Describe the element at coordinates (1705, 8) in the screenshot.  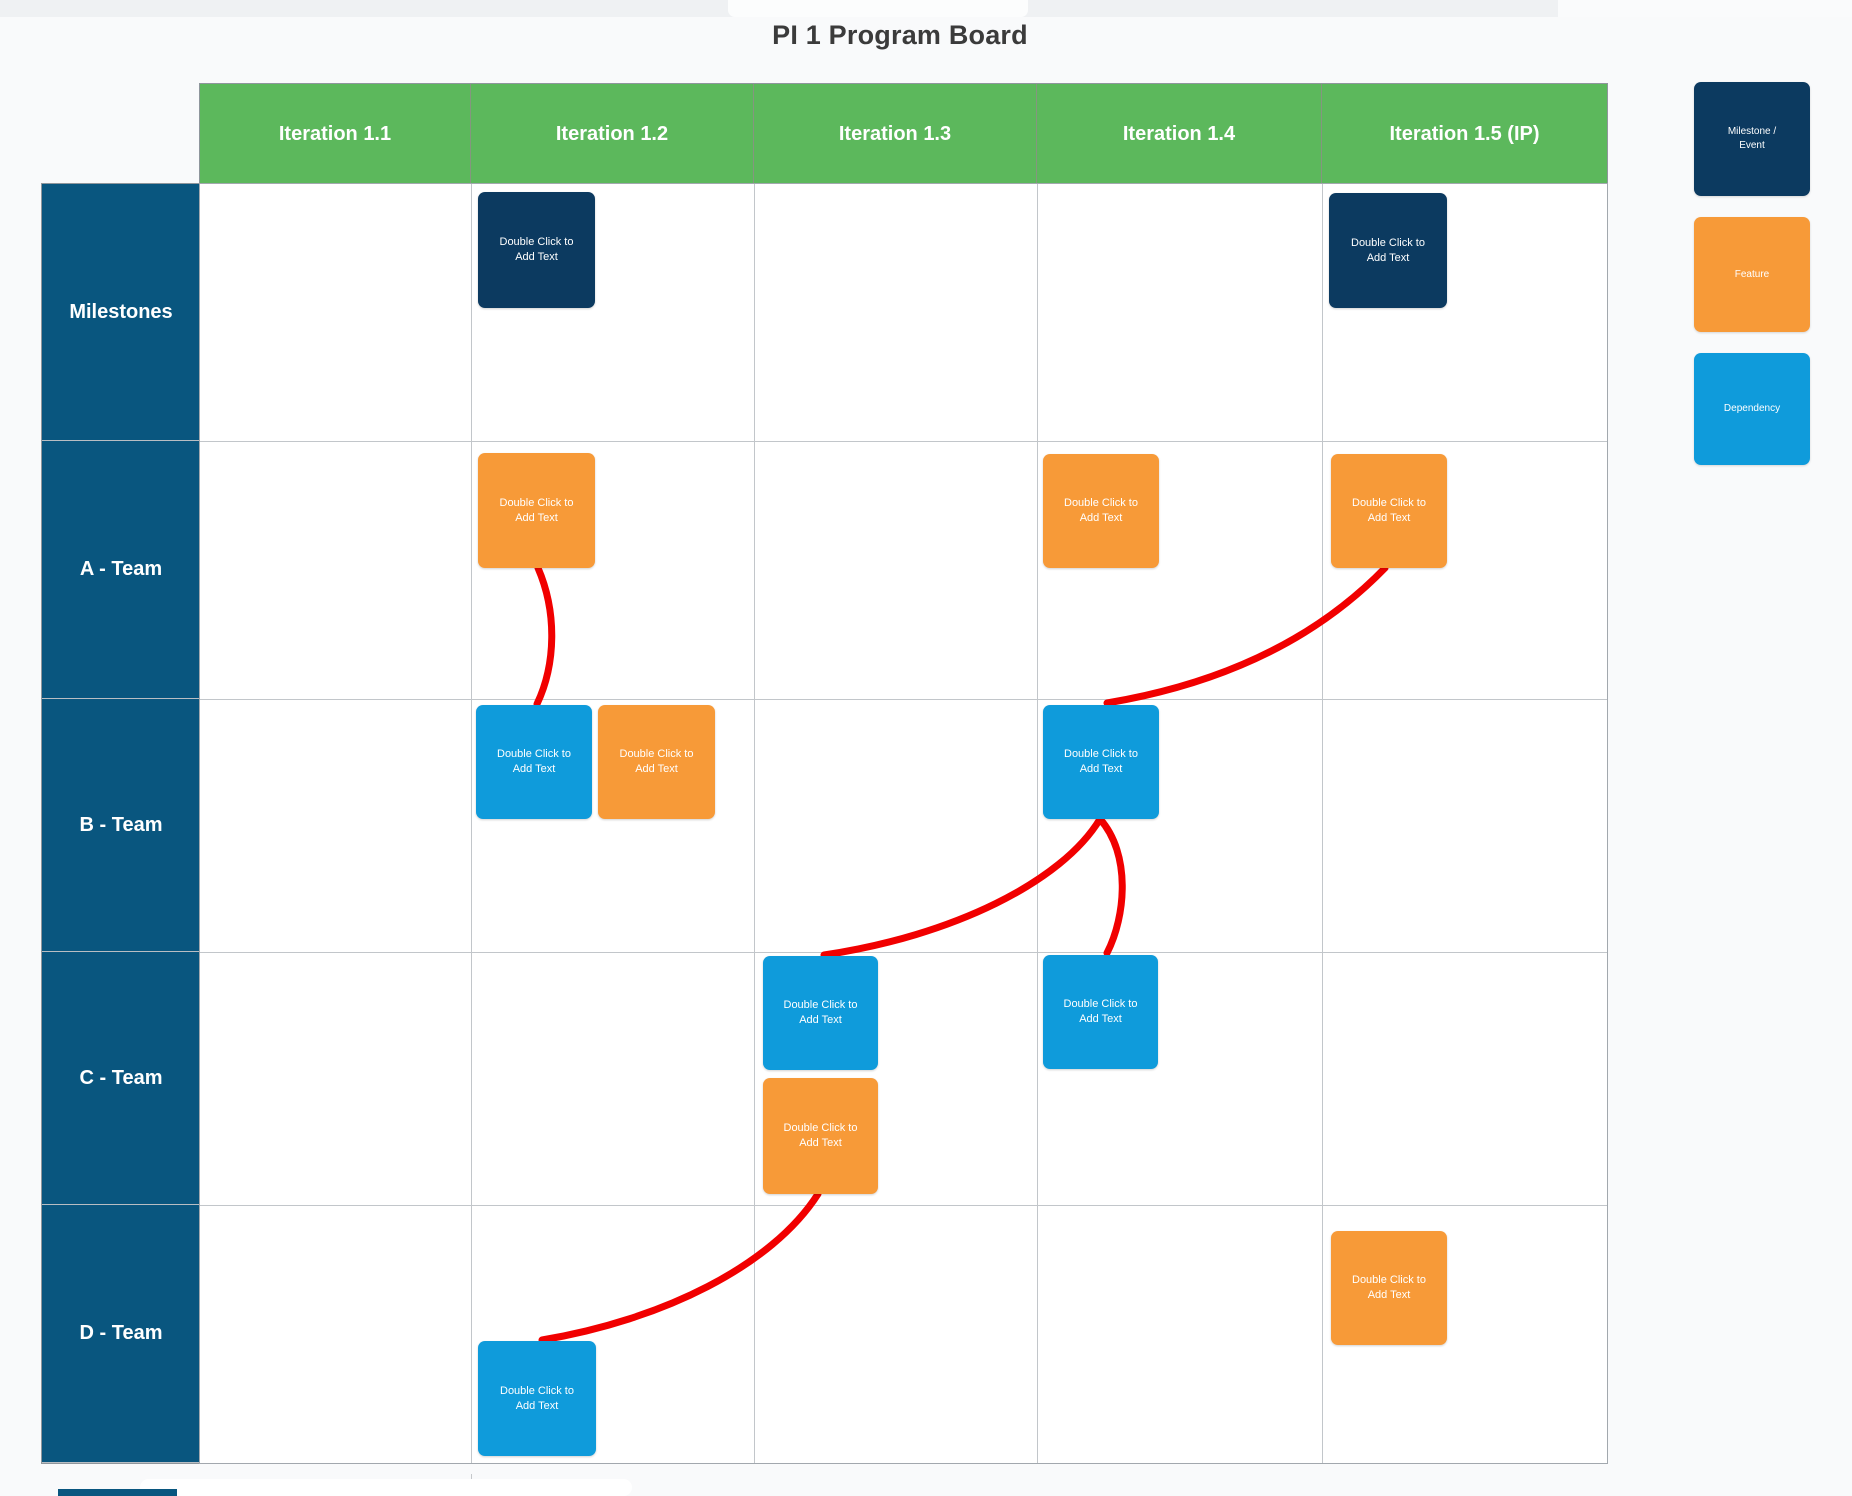
I see `top-bar-right-panel` at that location.